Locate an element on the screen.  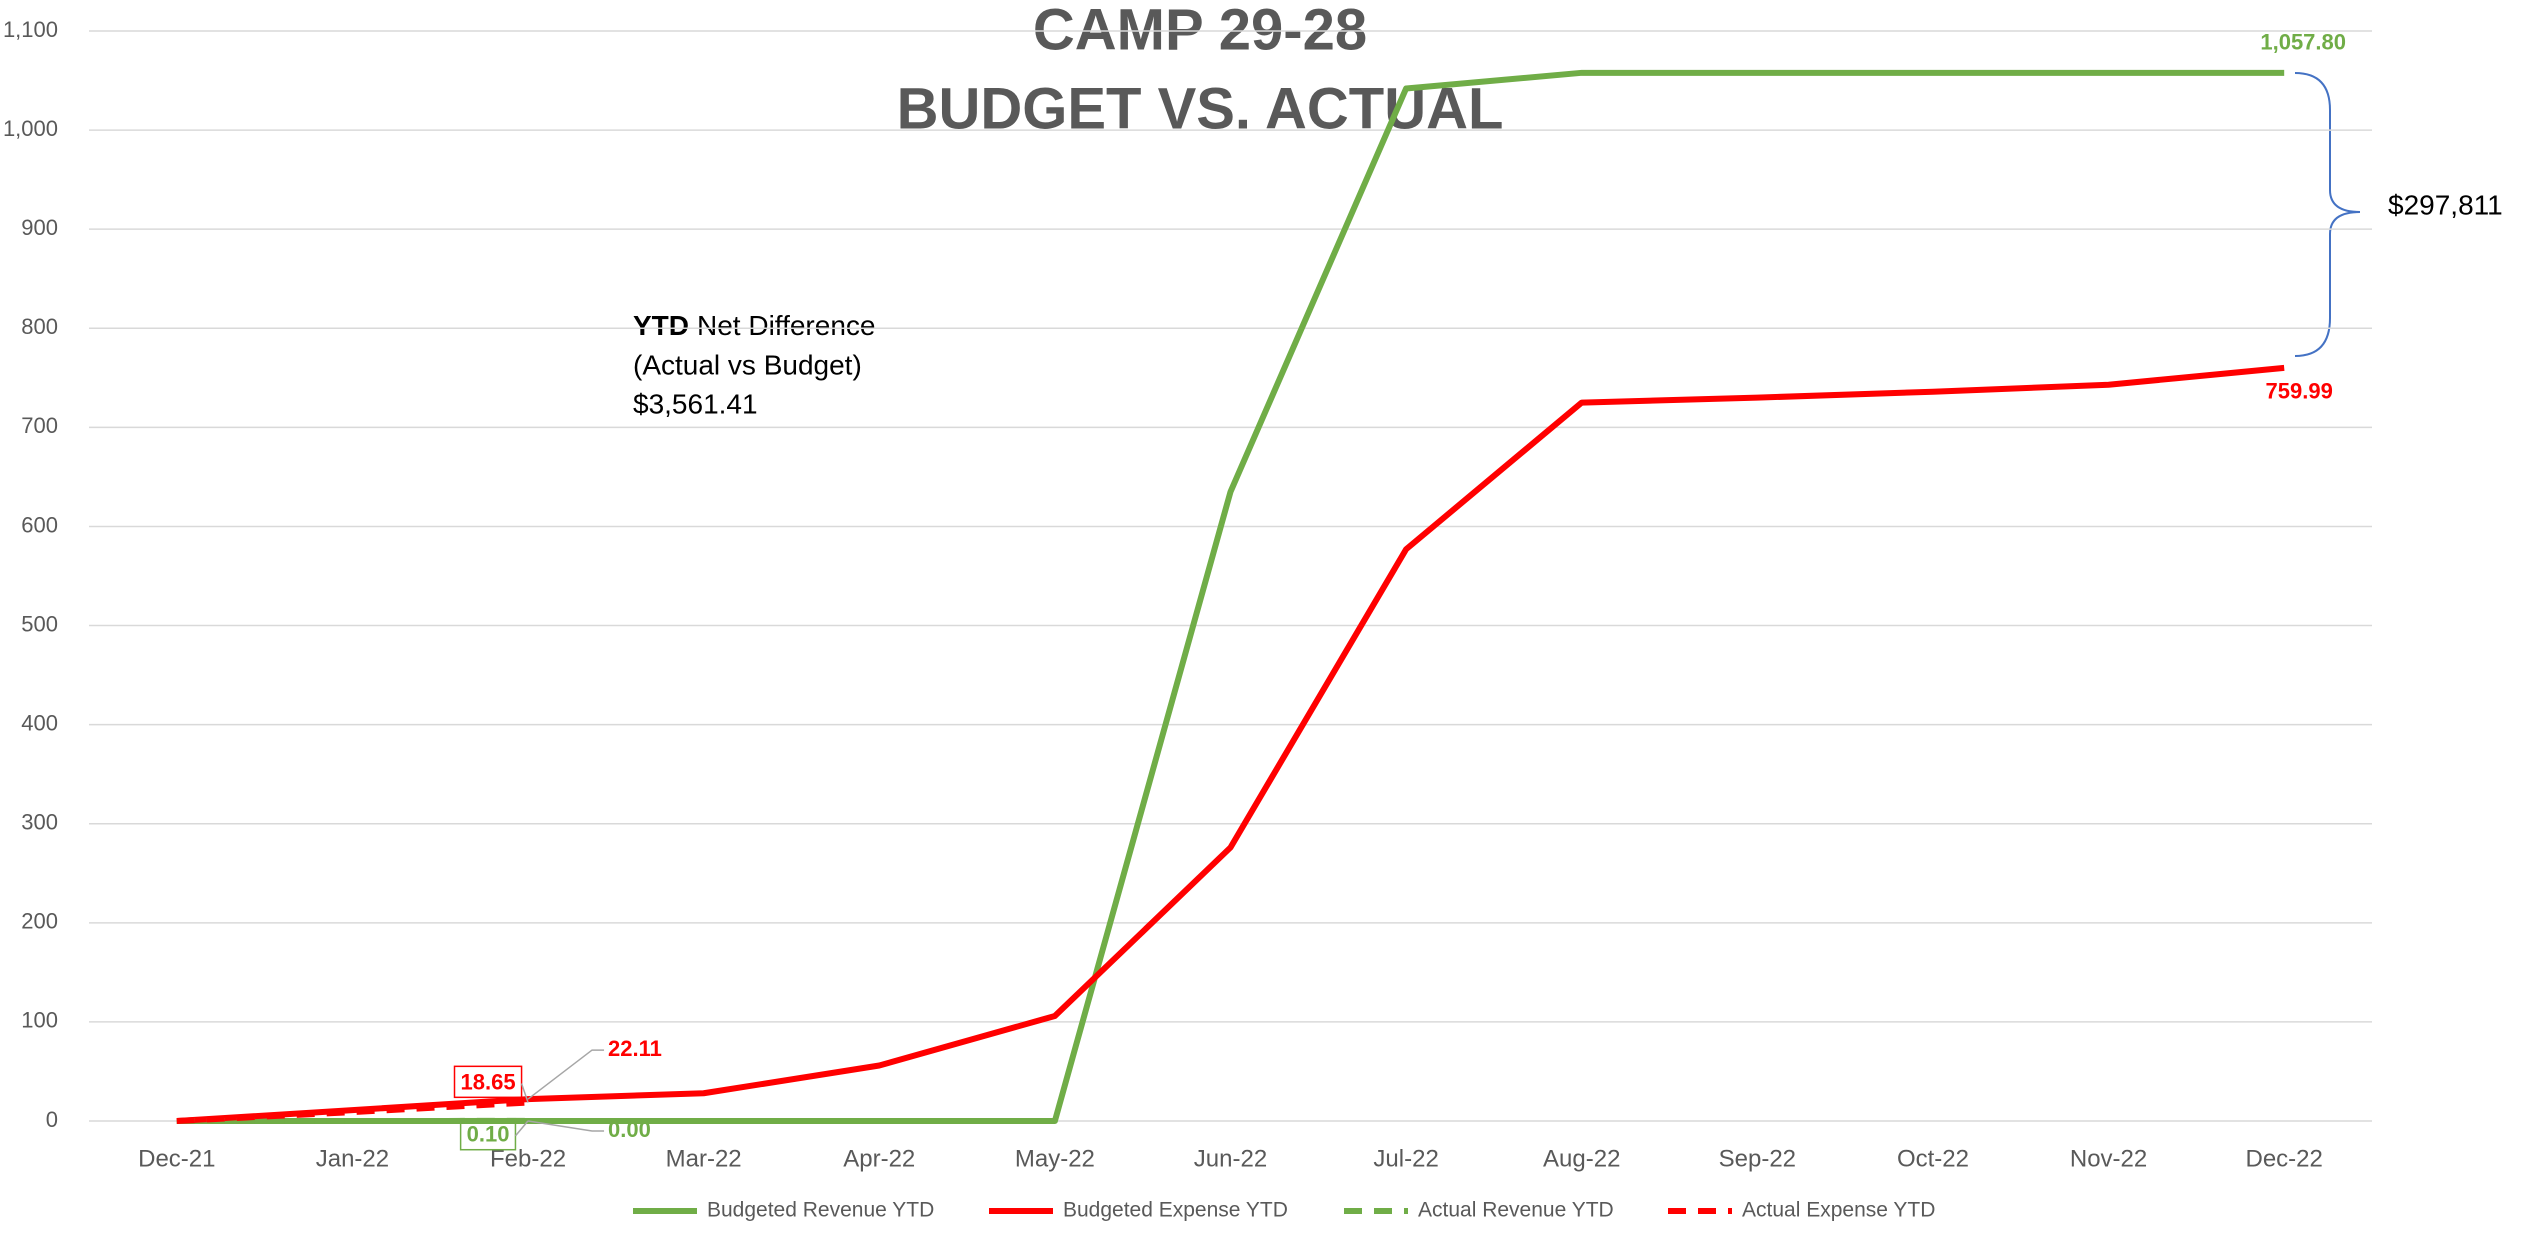
y-tick-label: 300 is located at coordinates (39, 822).